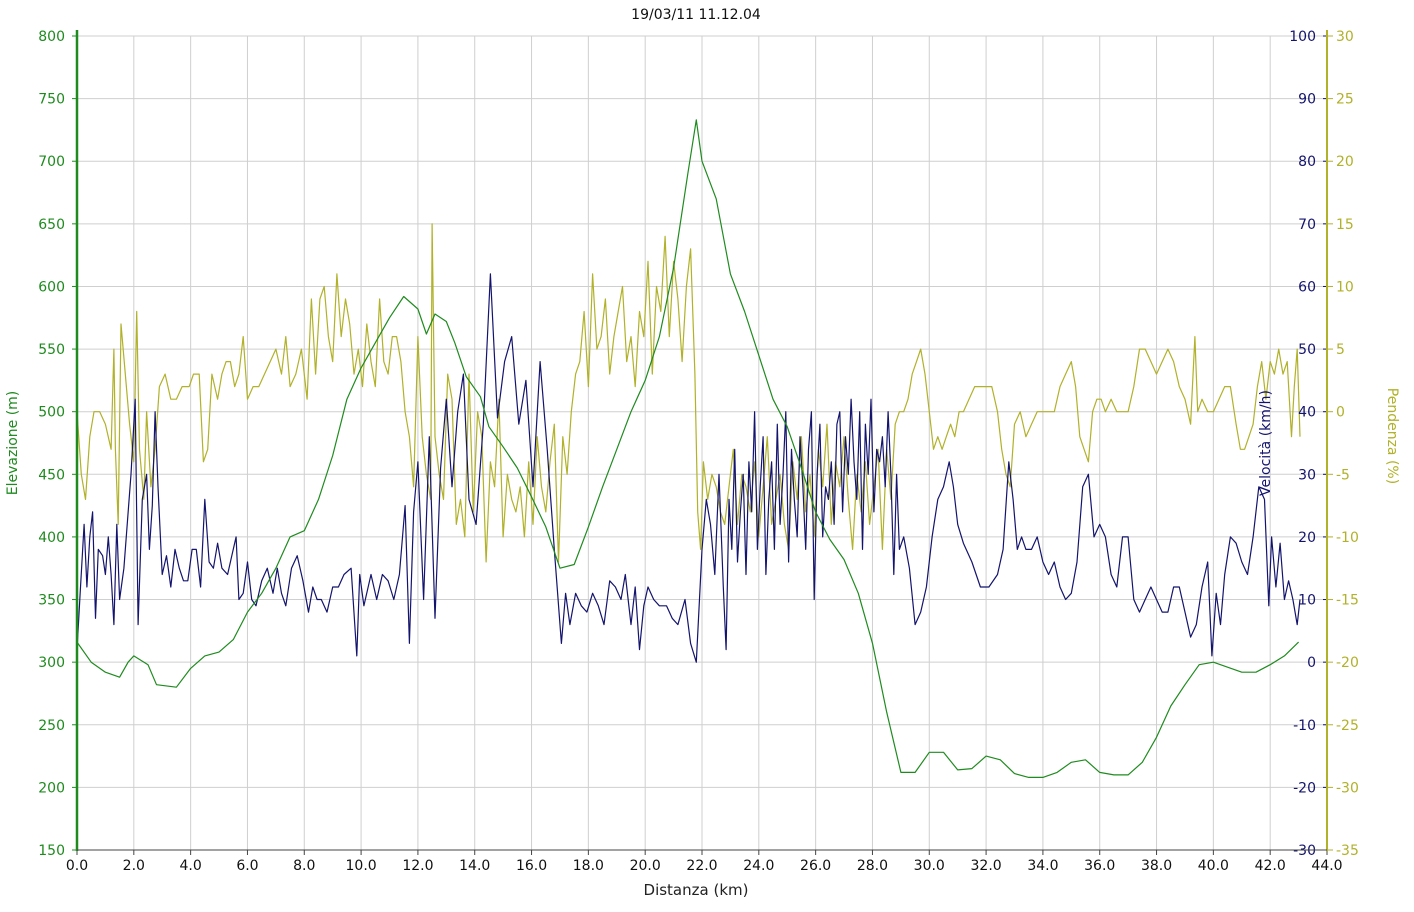 The width and height of the screenshot is (1414, 912). Describe the element at coordinates (474, 866) in the screenshot. I see `x-tick-label: 14.0` at that location.